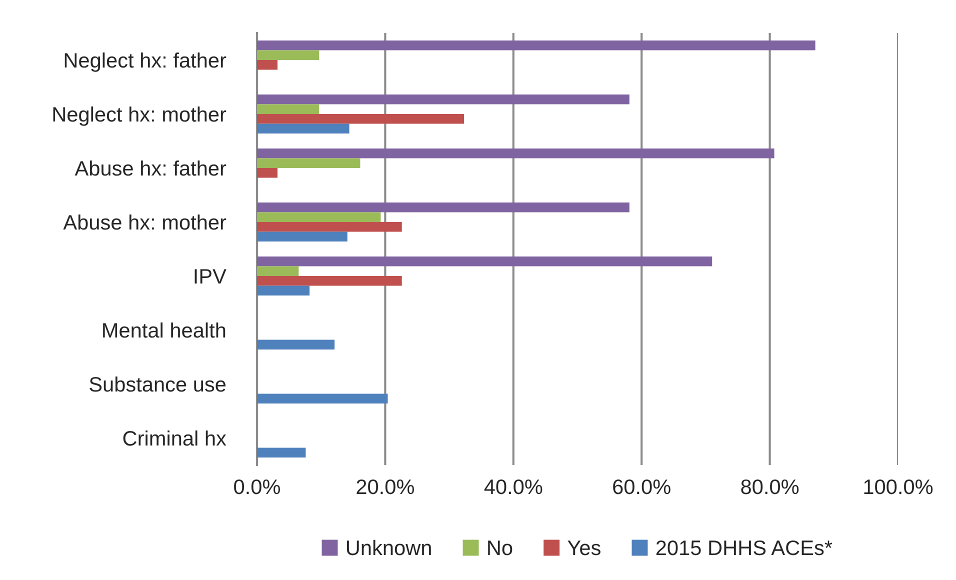 Image resolution: width=956 pixels, height=580 pixels. I want to click on x-tick-label: 40.0%, so click(513, 486).